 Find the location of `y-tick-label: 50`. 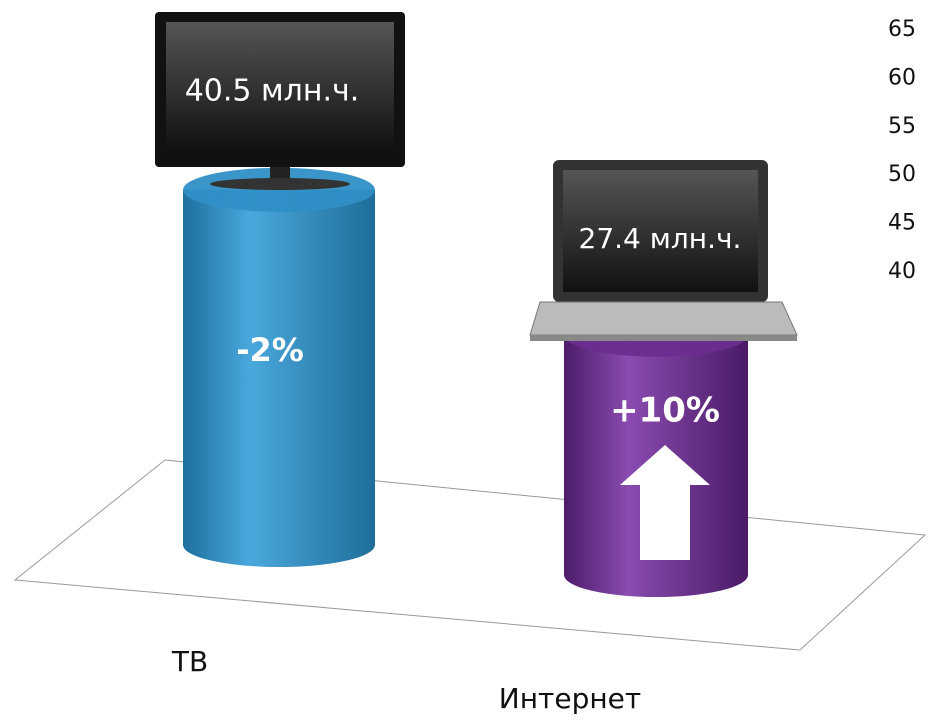

y-tick-label: 50 is located at coordinates (902, 174).